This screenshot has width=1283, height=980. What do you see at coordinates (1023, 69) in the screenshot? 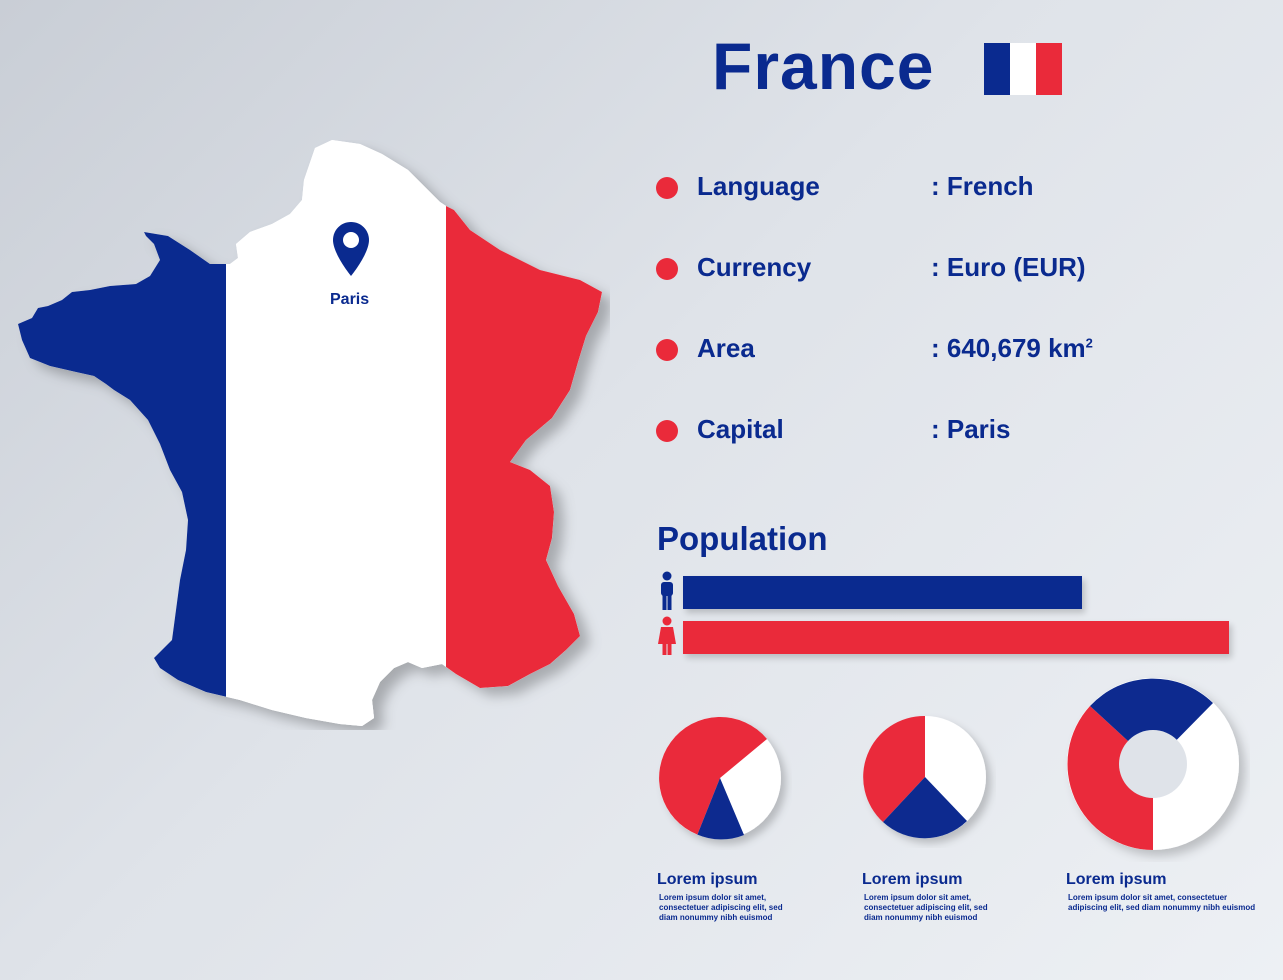
I see `france-flag-icon` at bounding box center [1023, 69].